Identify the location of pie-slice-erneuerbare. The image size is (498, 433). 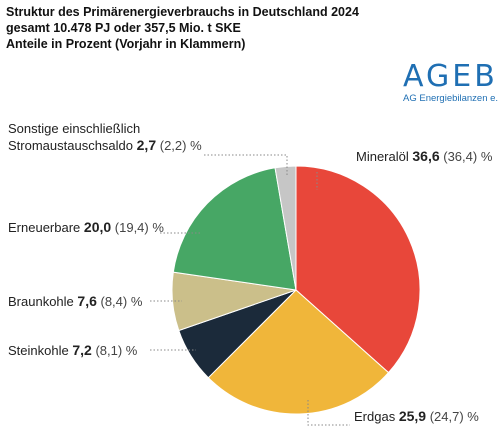
(234, 229).